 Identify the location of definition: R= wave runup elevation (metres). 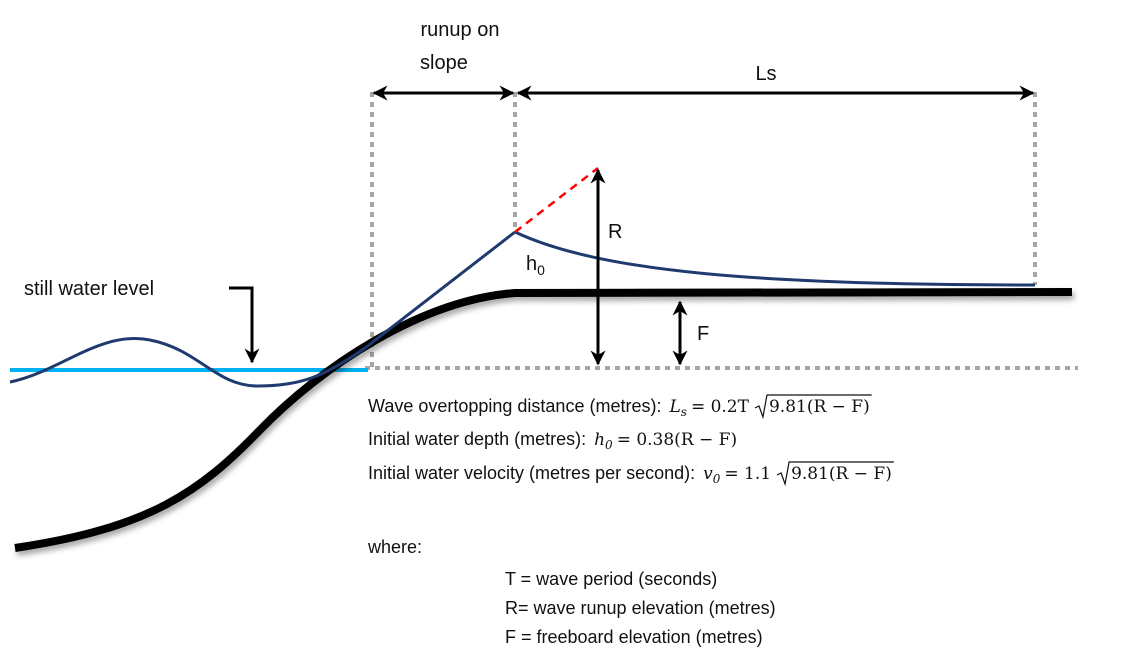
(640, 608).